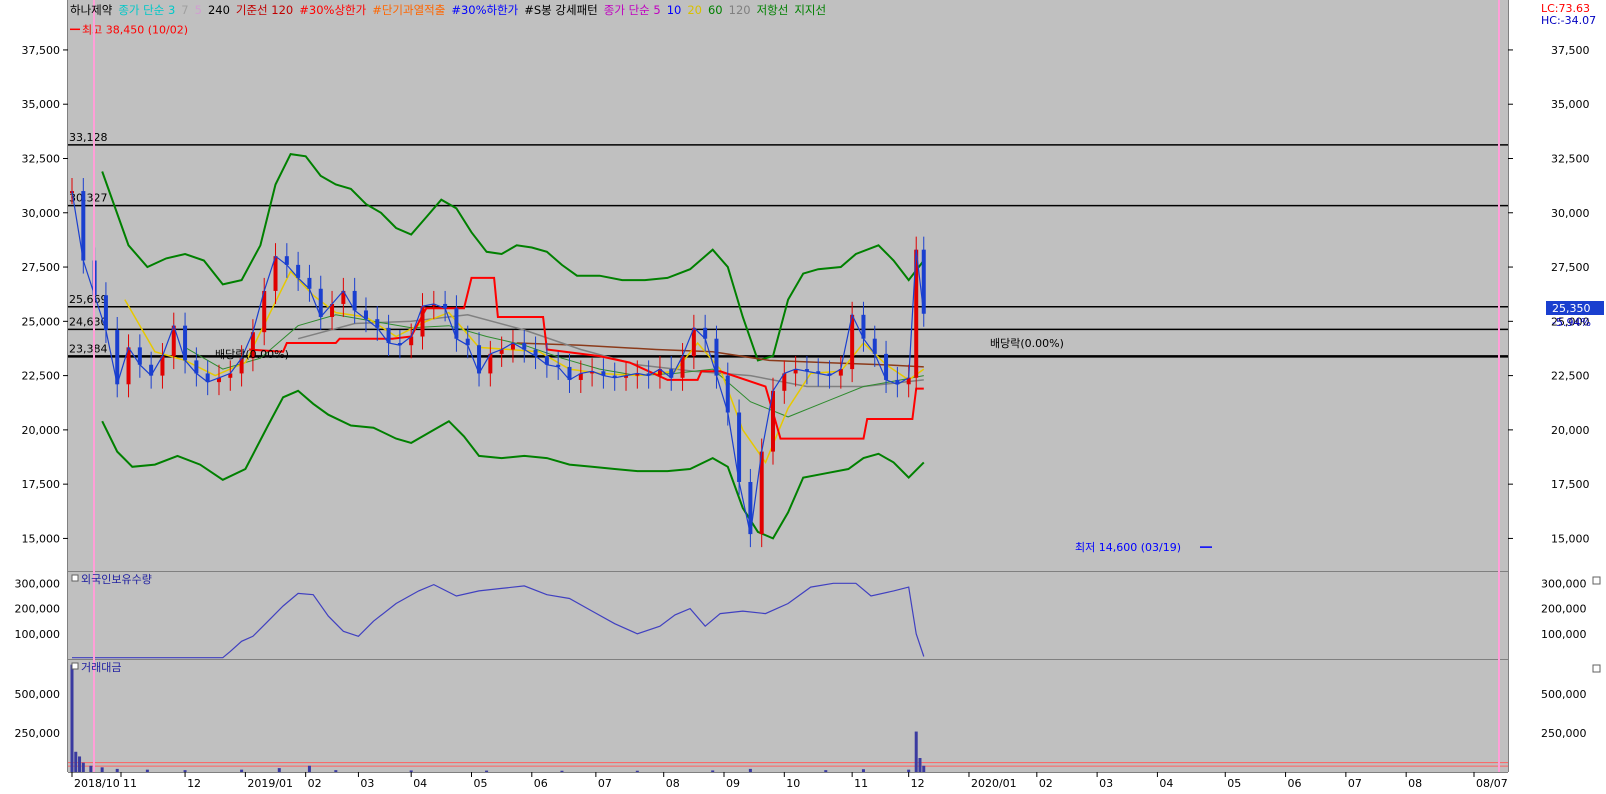 The width and height of the screenshot is (1606, 794). What do you see at coordinates (38, 583) in the screenshot?
I see `foreign-tick-label: 300,000` at bounding box center [38, 583].